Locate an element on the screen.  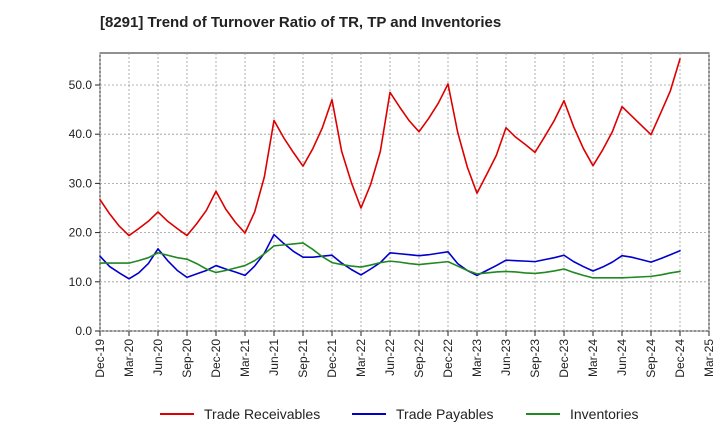
x-tick-label: Mar-25 is located at coordinates (709, 358).